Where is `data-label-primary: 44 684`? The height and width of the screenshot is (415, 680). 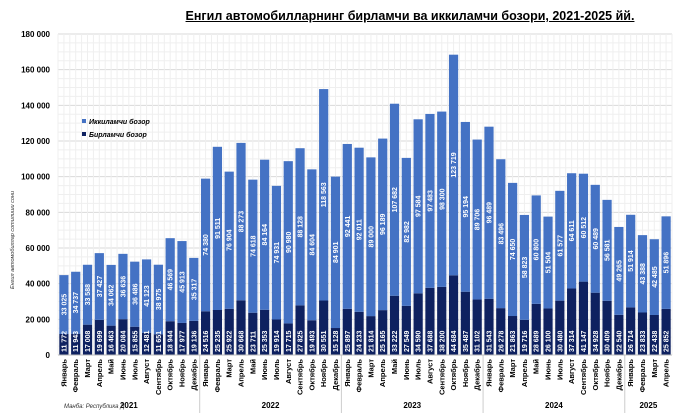 data-label-primary: 44 684 is located at coordinates (454, 341).